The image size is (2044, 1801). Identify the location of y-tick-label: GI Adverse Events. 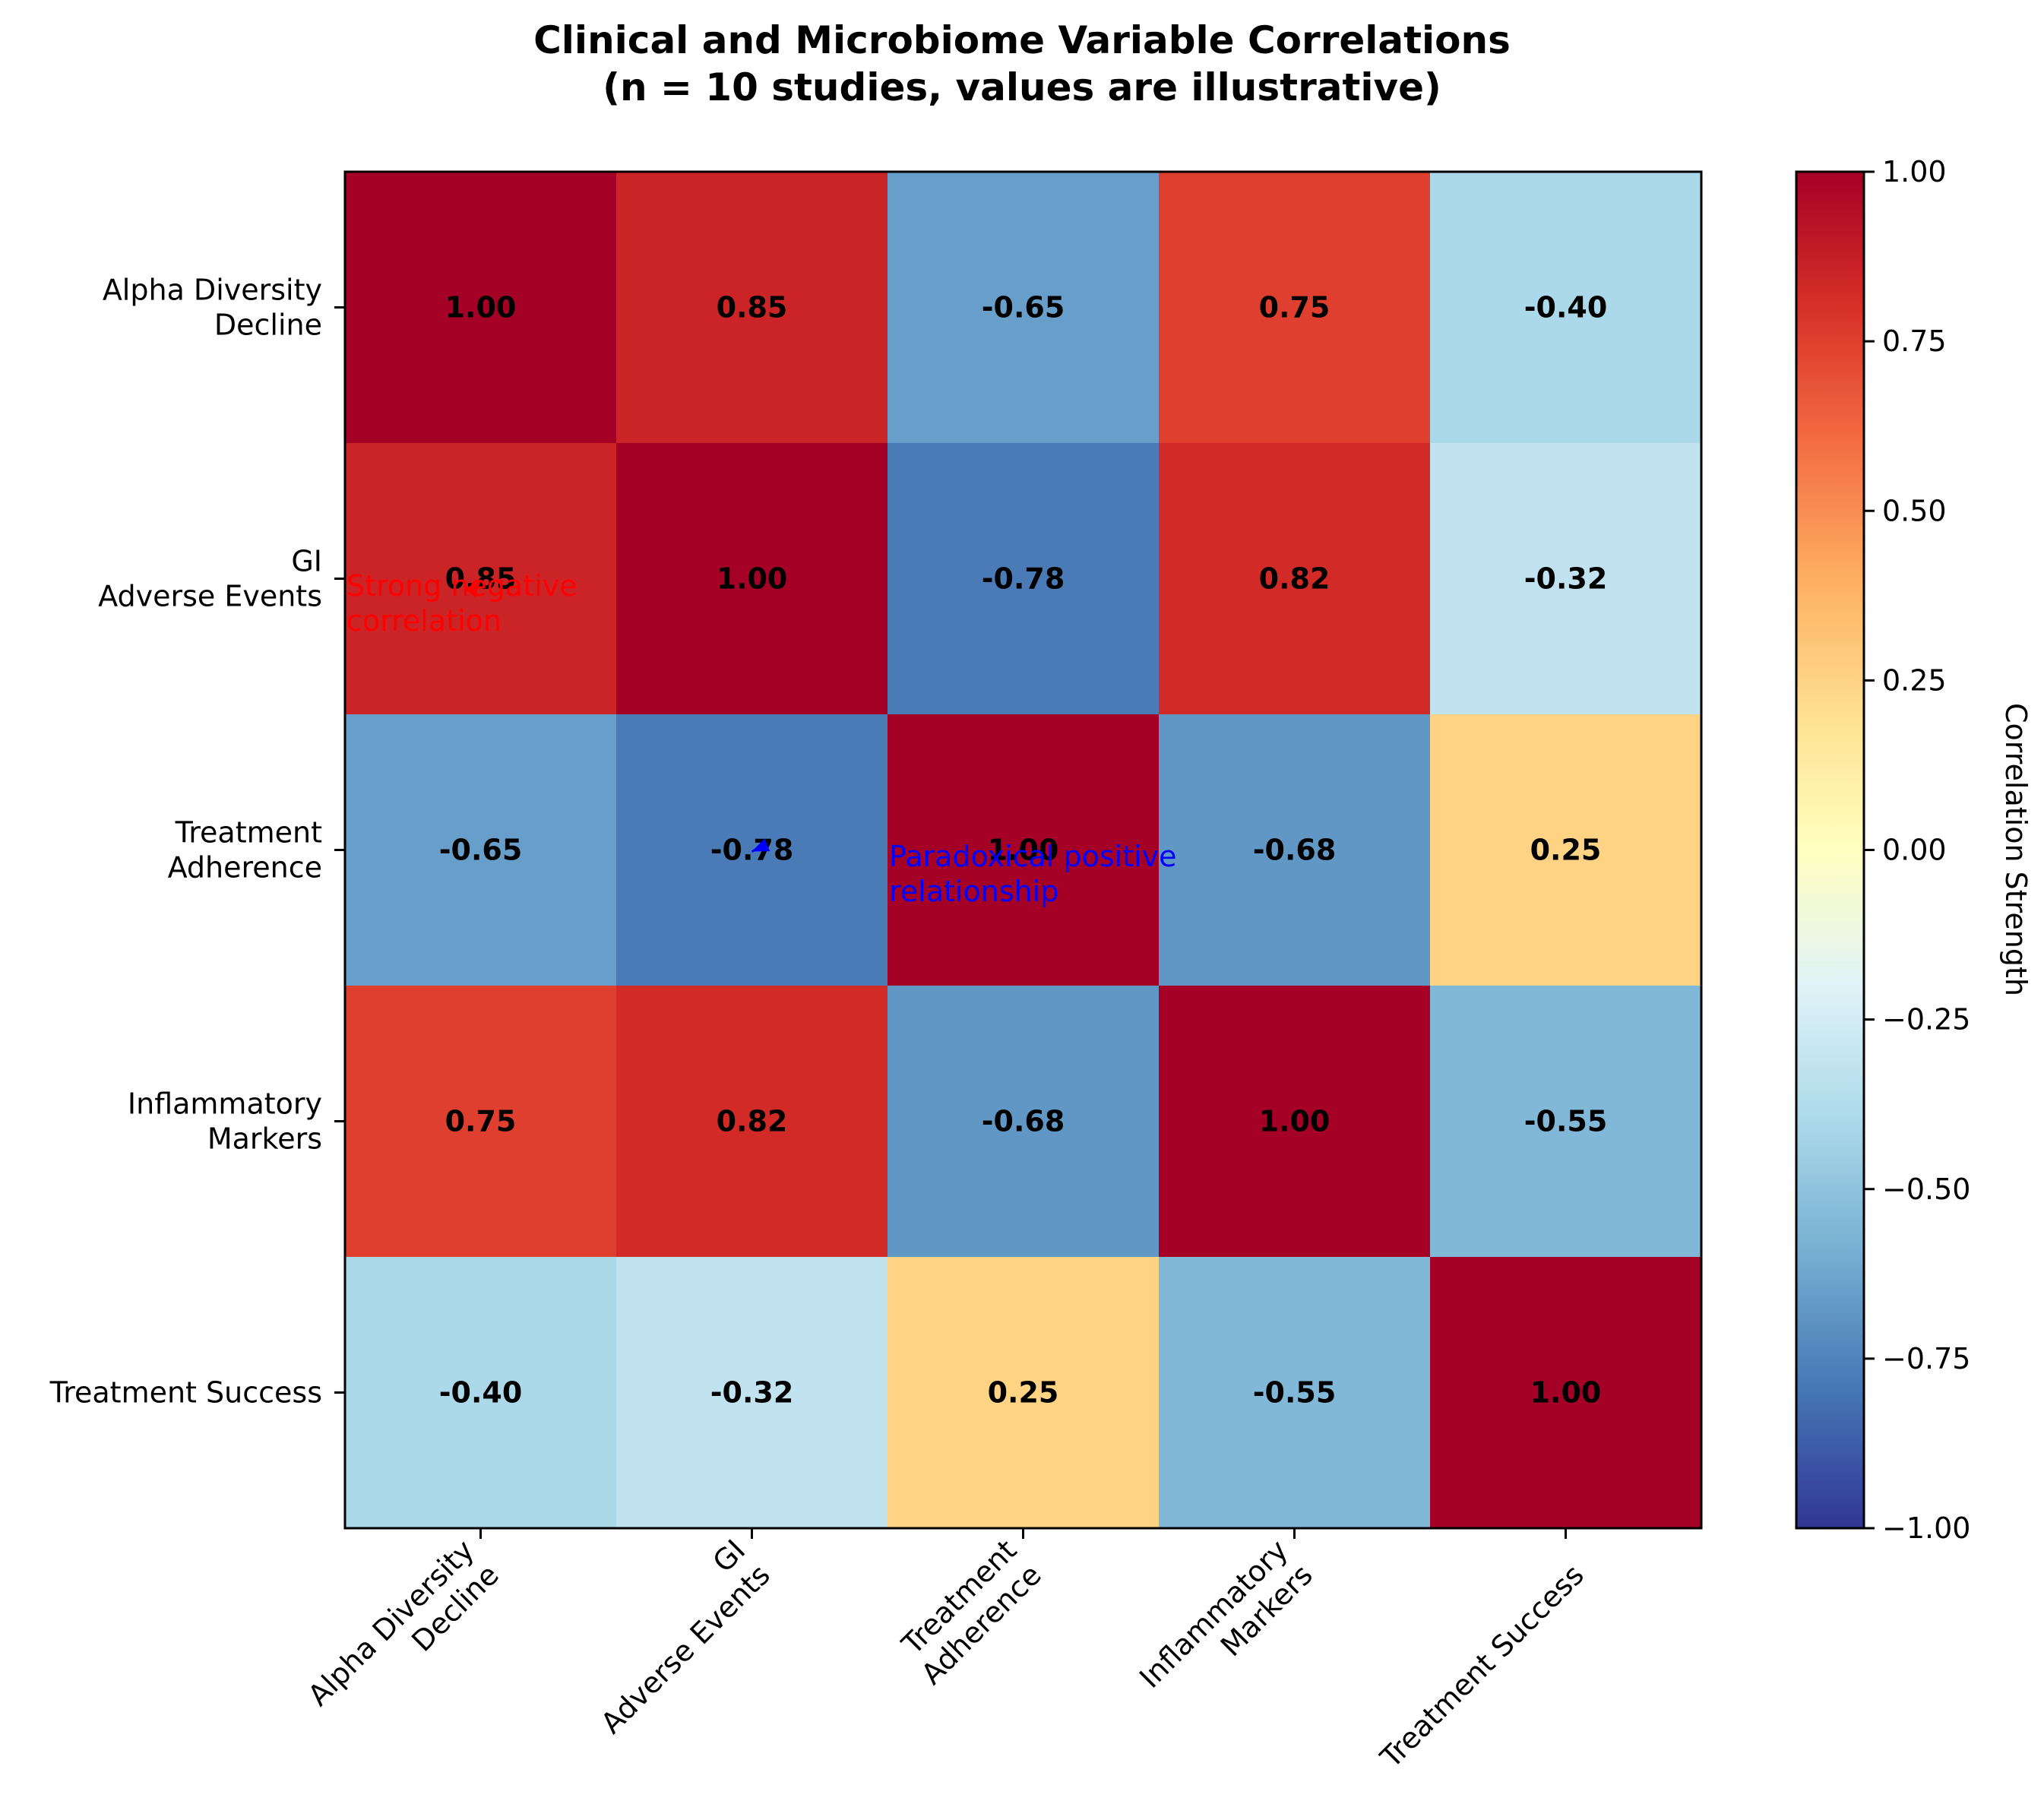
(210, 579).